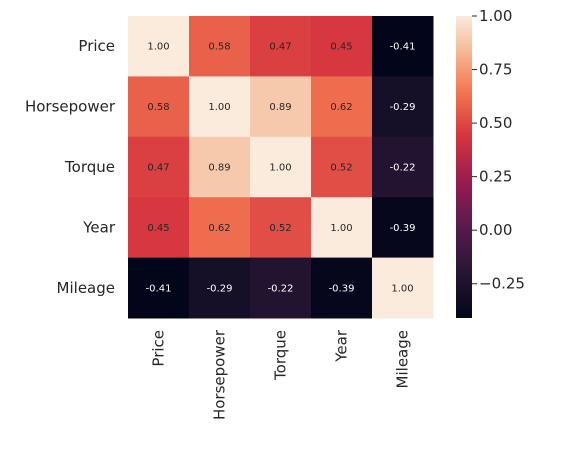  I want to click on column-labels: Price Horsepower Torque Year Mileage, so click(281, 374).